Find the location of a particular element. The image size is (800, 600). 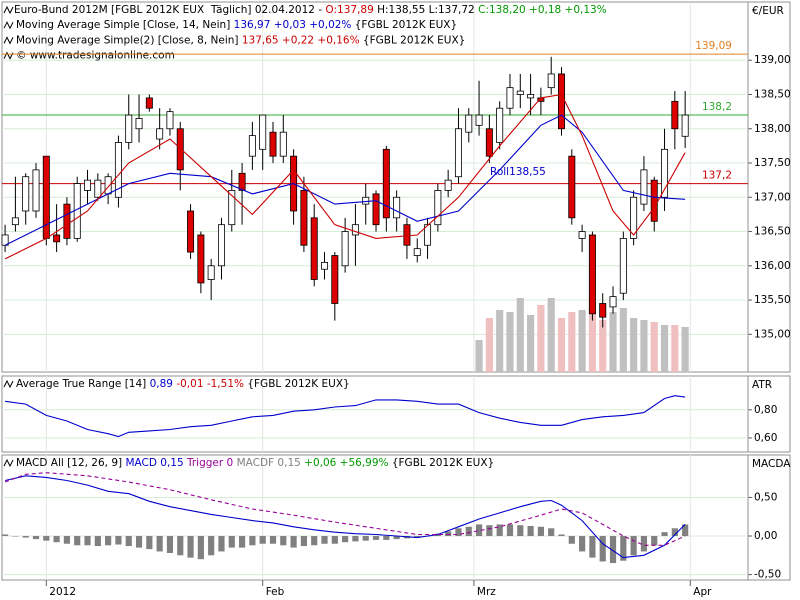

y-tick-label: 0,00 is located at coordinates (765, 536).